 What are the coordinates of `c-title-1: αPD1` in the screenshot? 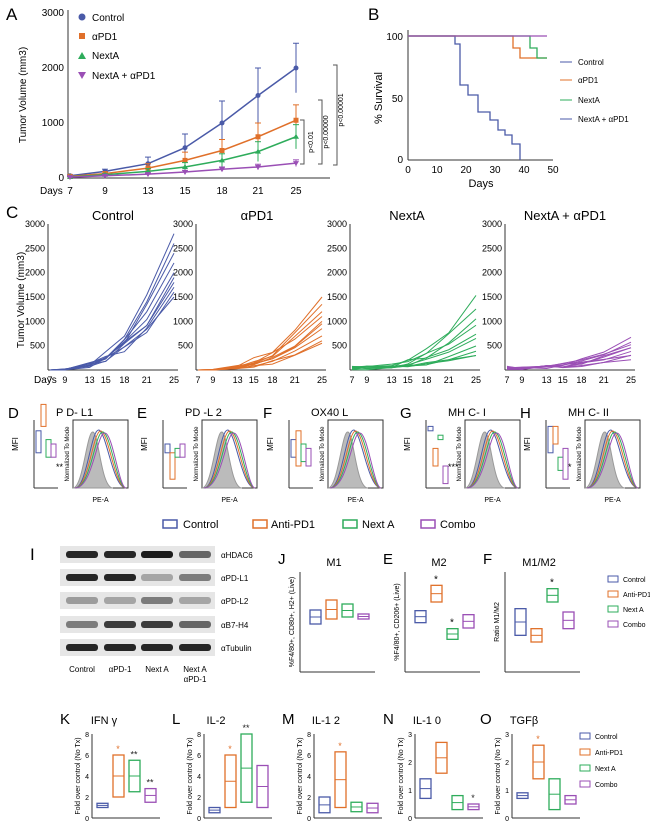 It's located at (257, 215).